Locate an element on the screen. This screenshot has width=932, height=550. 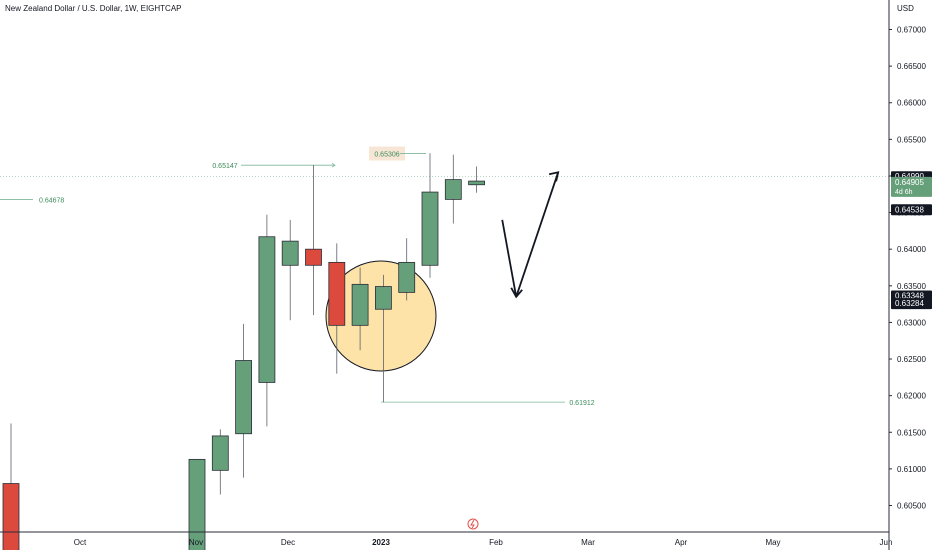
x-tick-label: Jun is located at coordinates (886, 542).